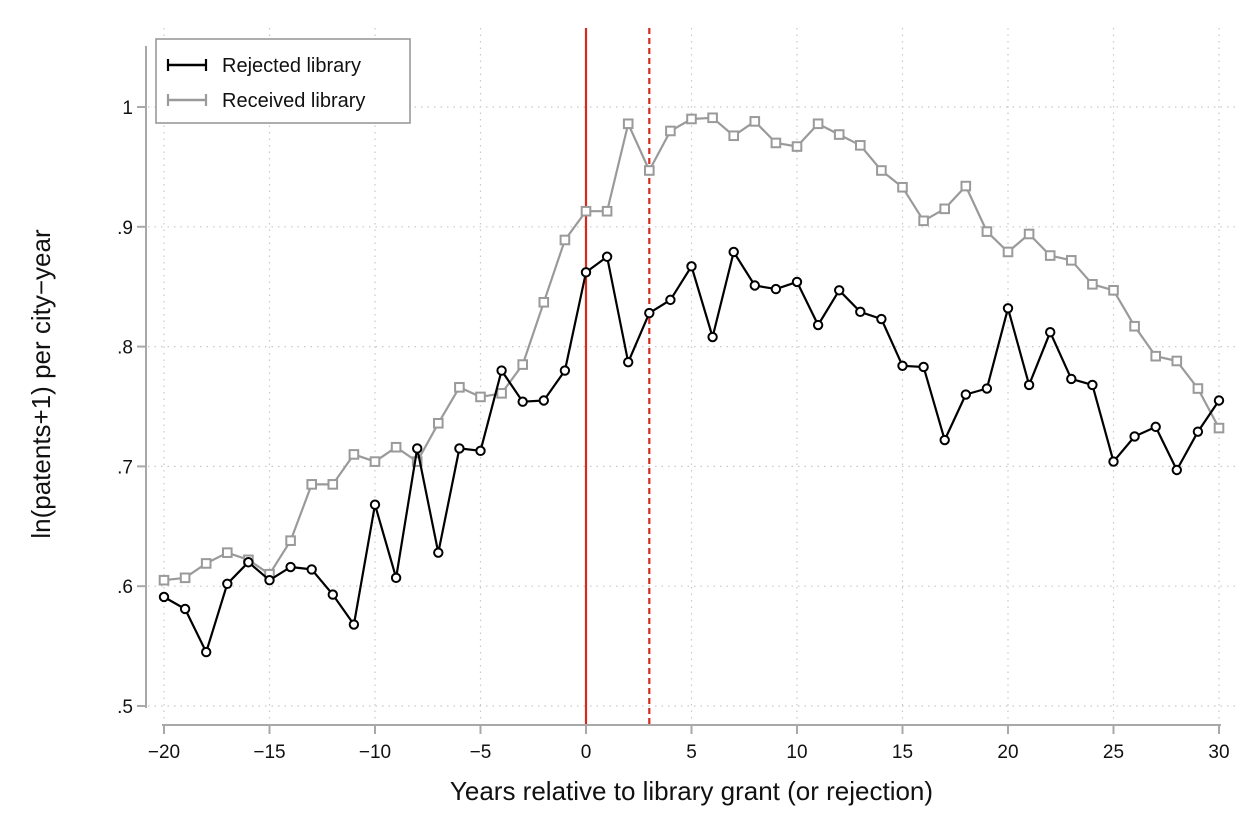 This screenshot has width=1254, height=824. Describe the element at coordinates (125, 707) in the screenshot. I see `y-tick-label: .5` at that location.